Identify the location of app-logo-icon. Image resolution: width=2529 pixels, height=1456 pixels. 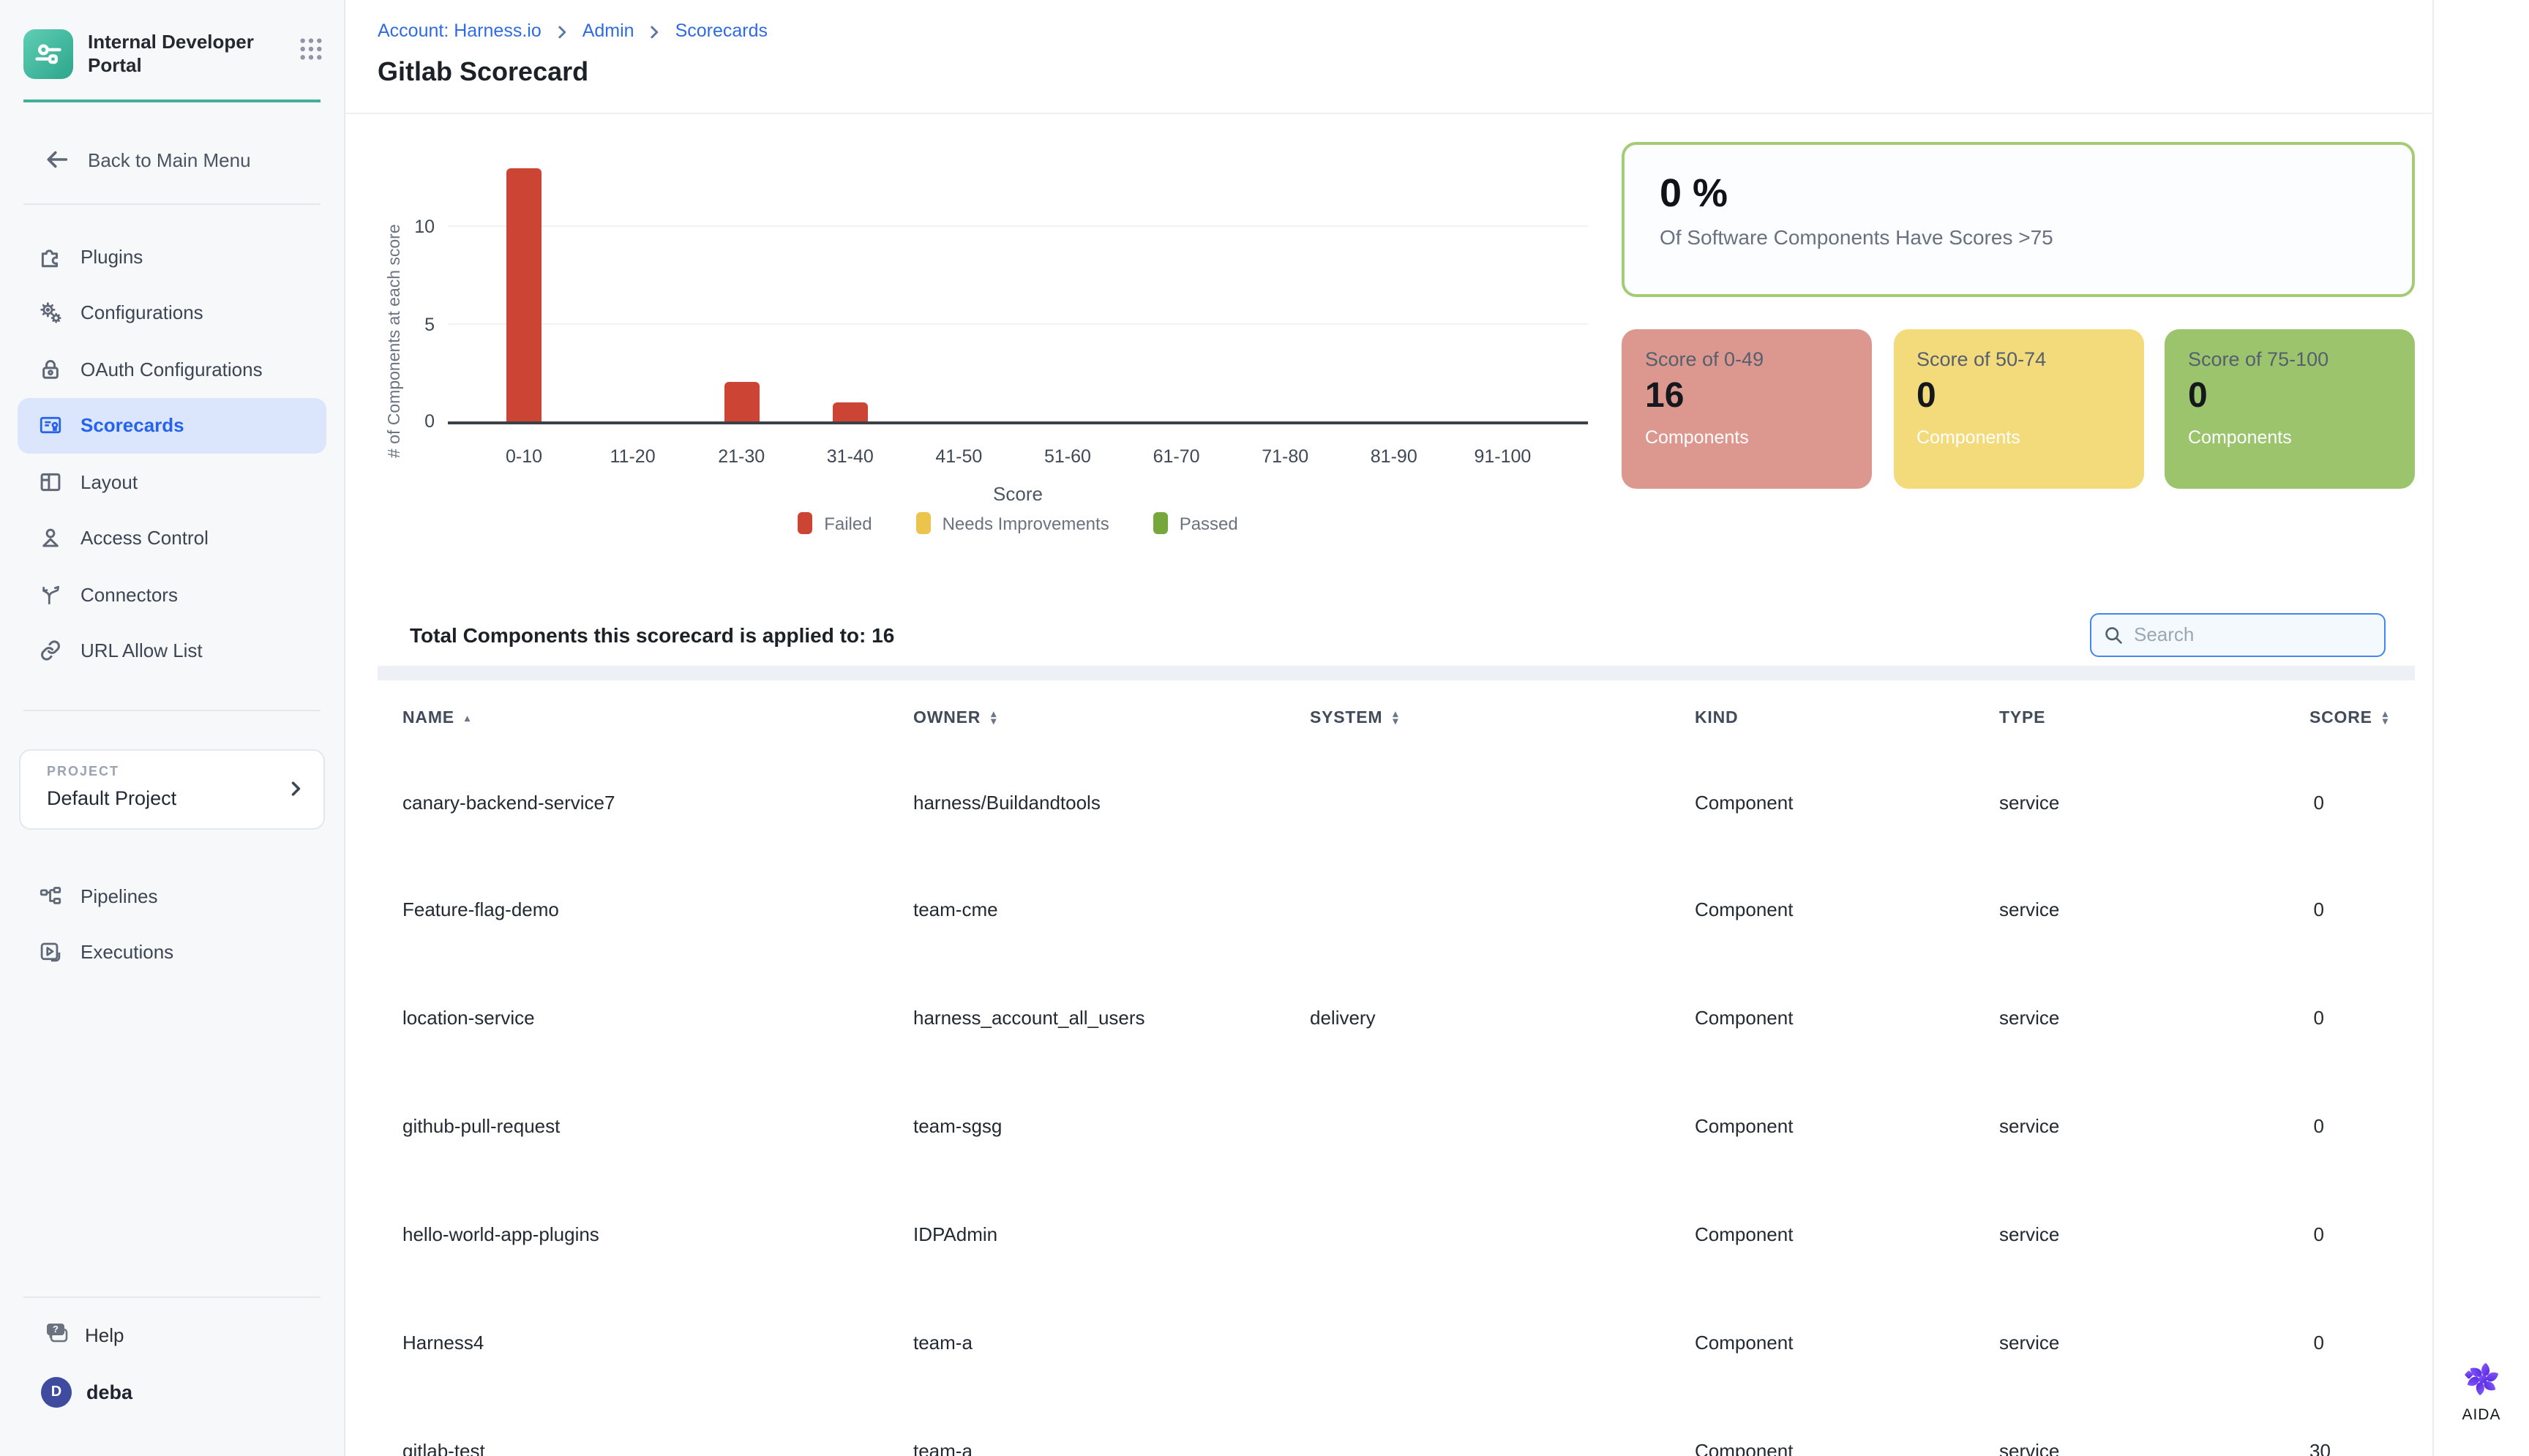
(48, 54).